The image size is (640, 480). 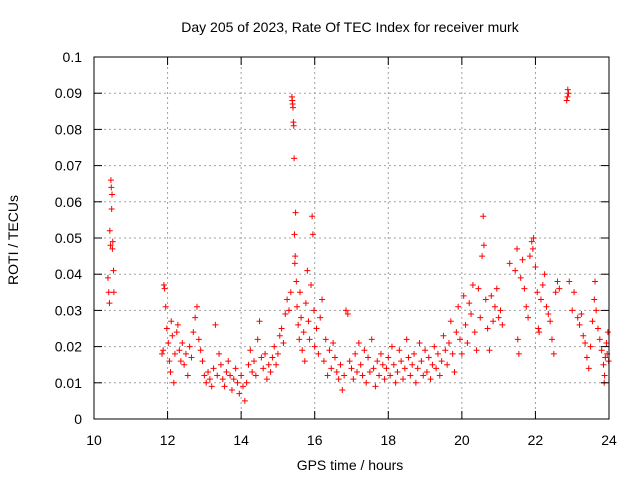 What do you see at coordinates (73, 57) in the screenshot?
I see `y-tick-label: 0.1` at bounding box center [73, 57].